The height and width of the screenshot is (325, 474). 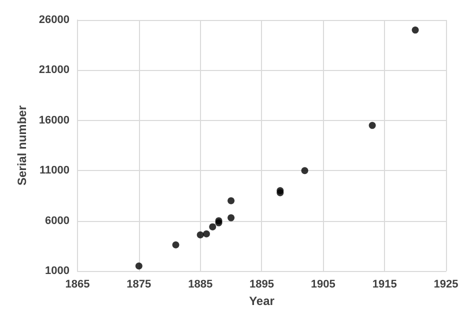 What do you see at coordinates (57, 220) in the screenshot?
I see `y-tick-label: 6000` at bounding box center [57, 220].